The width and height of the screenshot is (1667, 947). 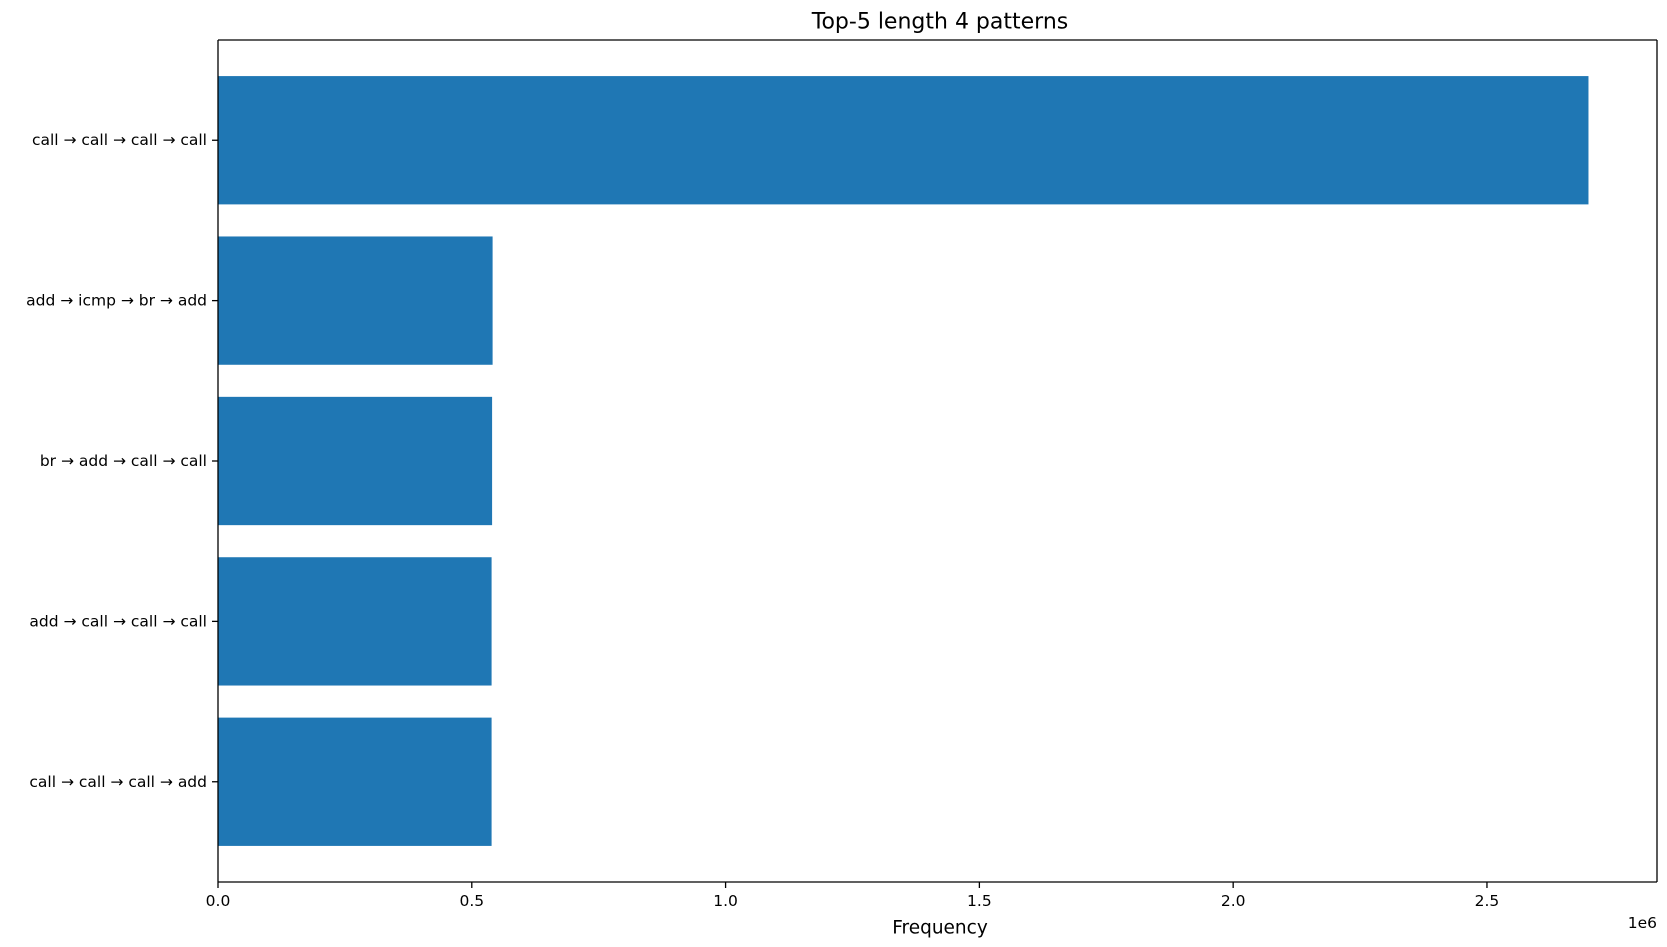 I want to click on x-tick-label: 0.0, so click(x=218, y=901).